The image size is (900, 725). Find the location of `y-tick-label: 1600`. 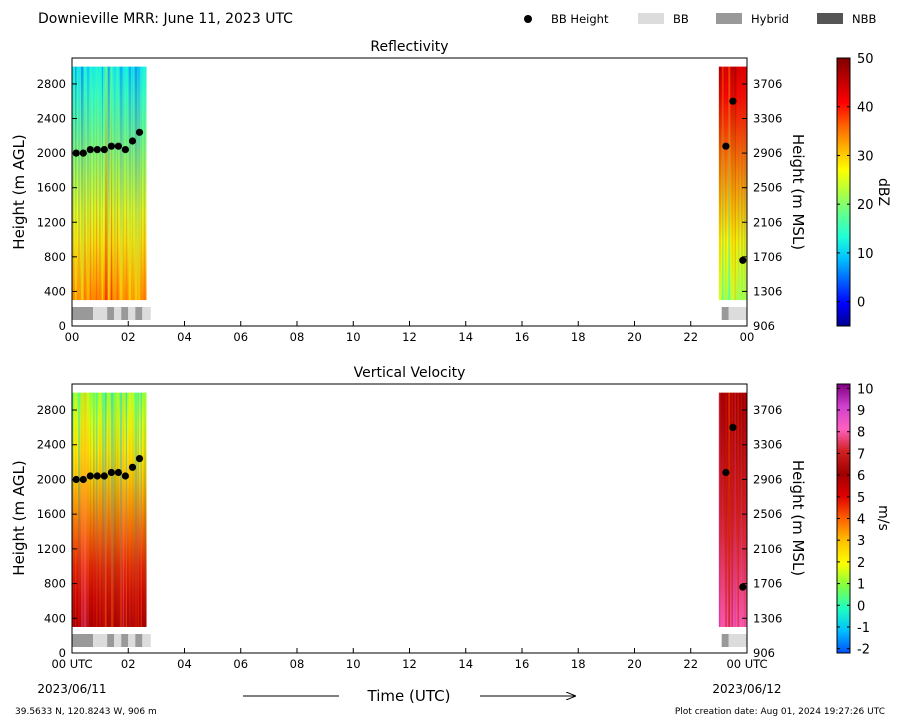

y-tick-label: 1600 is located at coordinates (51, 514).